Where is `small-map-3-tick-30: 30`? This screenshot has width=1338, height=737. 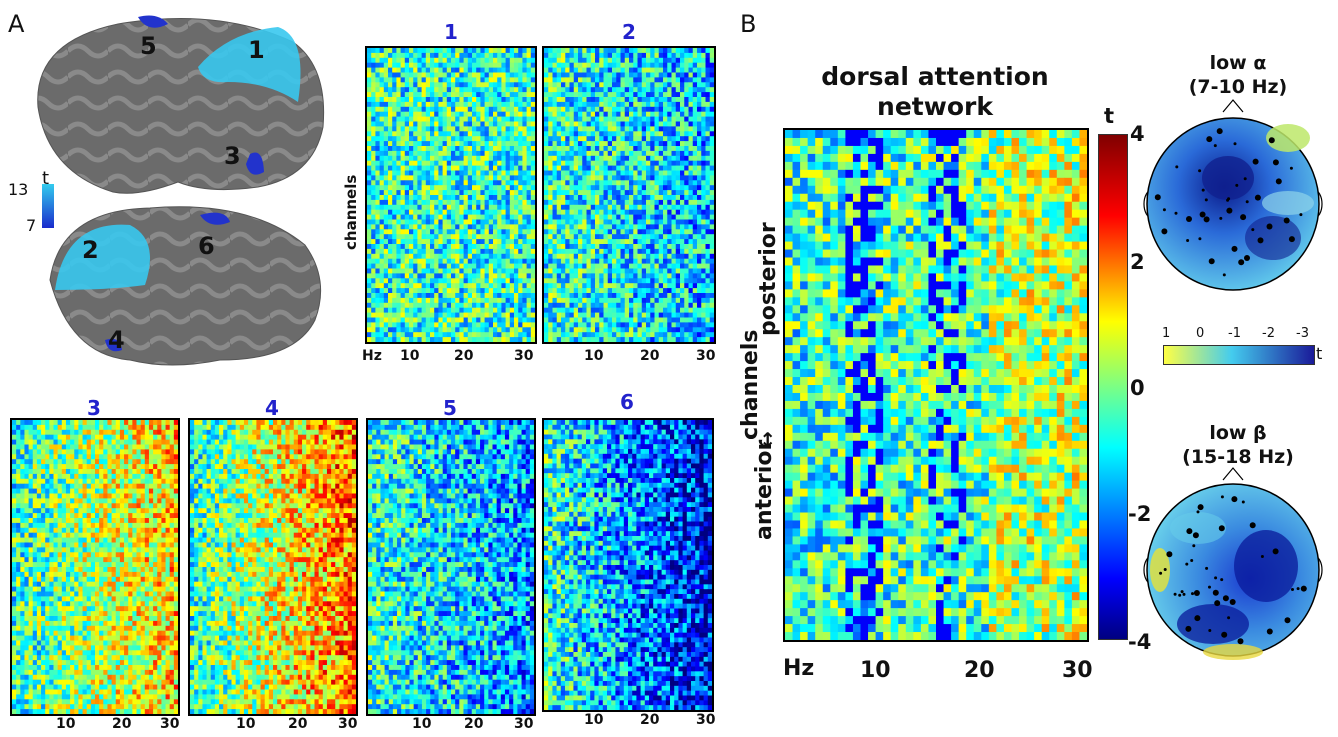
small-map-3-tick-30: 30 is located at coordinates (170, 724).